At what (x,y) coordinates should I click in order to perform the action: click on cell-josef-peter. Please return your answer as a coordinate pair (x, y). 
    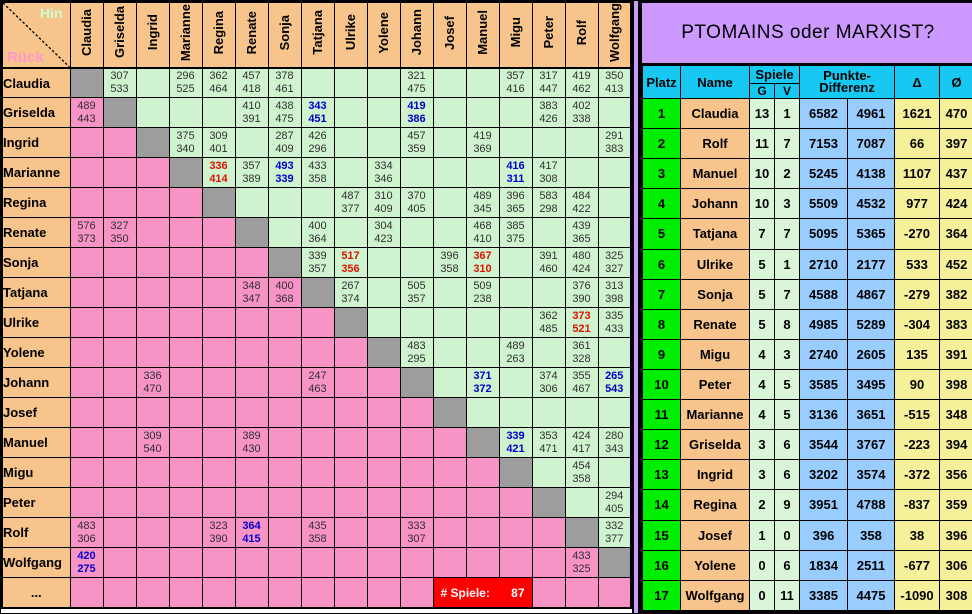
    Looking at the image, I should click on (548, 413).